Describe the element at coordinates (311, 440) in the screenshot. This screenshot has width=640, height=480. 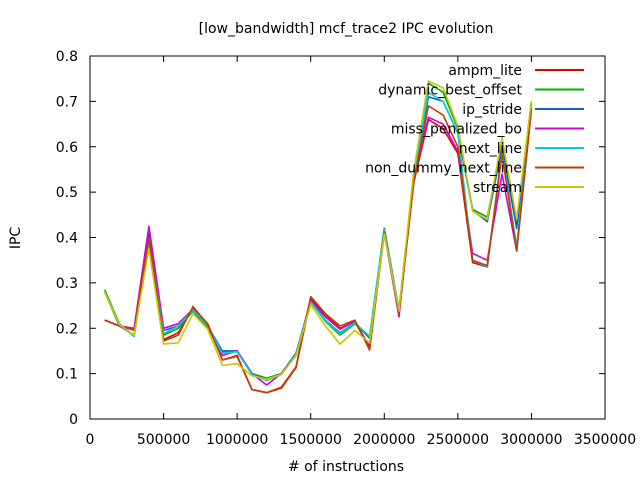
I see `x-tick-label: 1500000` at that location.